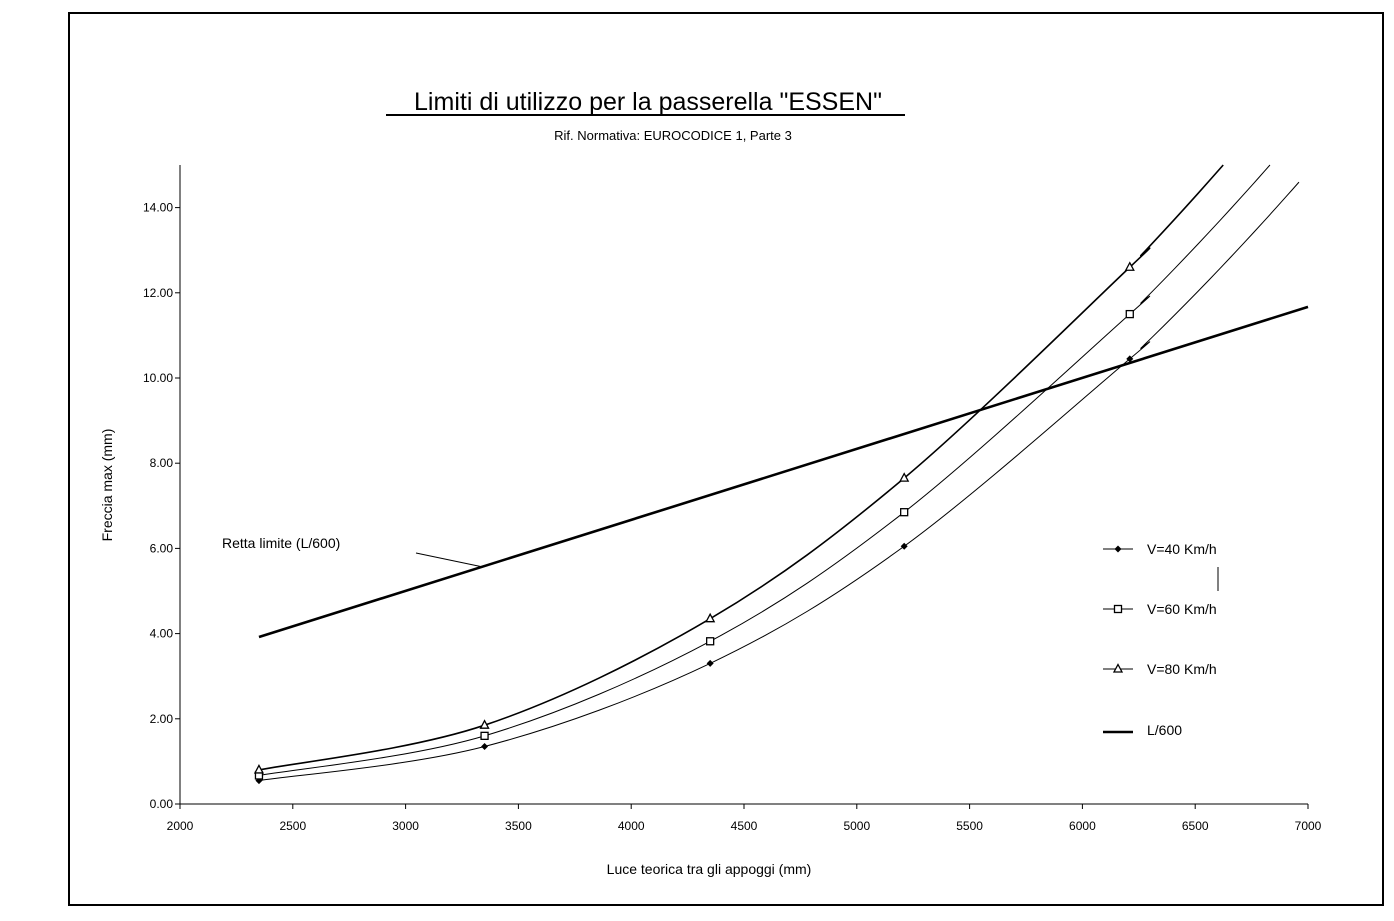 The height and width of the screenshot is (921, 1394). I want to click on x-axis-label: Luce teorica tra gli appoggi (mm), so click(709, 869).